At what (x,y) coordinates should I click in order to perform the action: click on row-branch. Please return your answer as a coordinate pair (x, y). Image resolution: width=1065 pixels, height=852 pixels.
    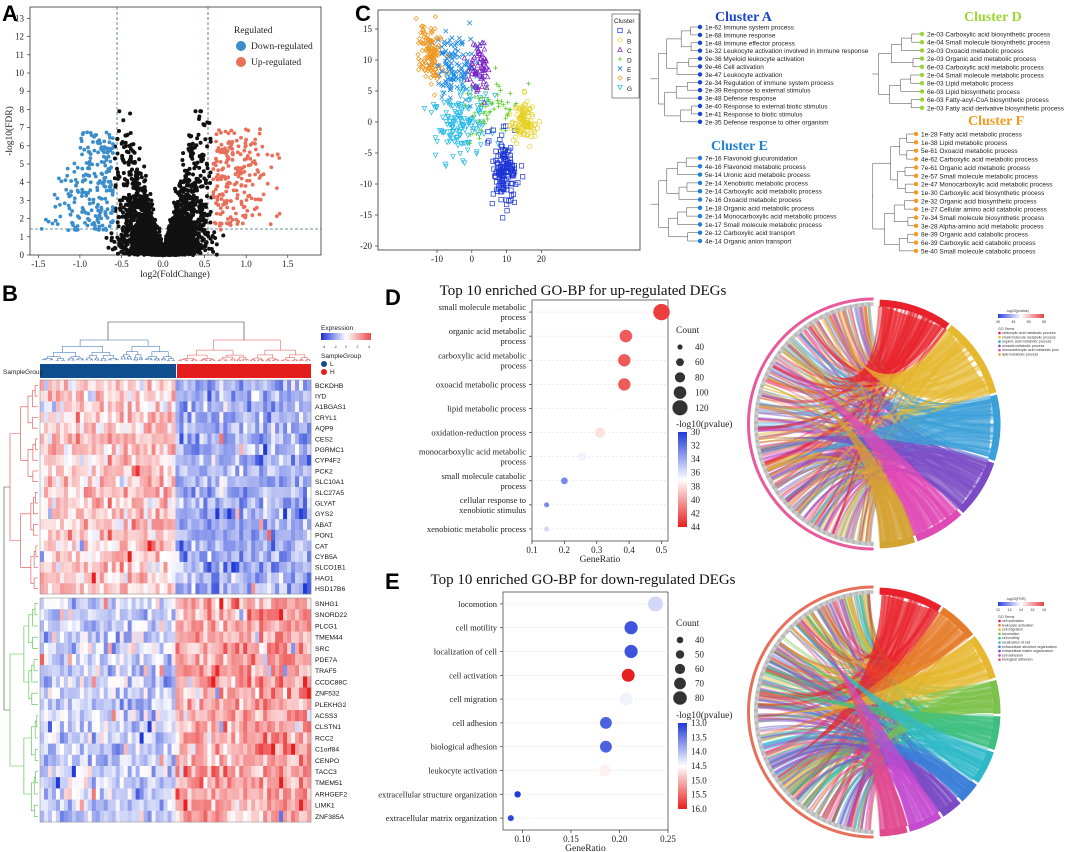
    Looking at the image, I should click on (34, 583).